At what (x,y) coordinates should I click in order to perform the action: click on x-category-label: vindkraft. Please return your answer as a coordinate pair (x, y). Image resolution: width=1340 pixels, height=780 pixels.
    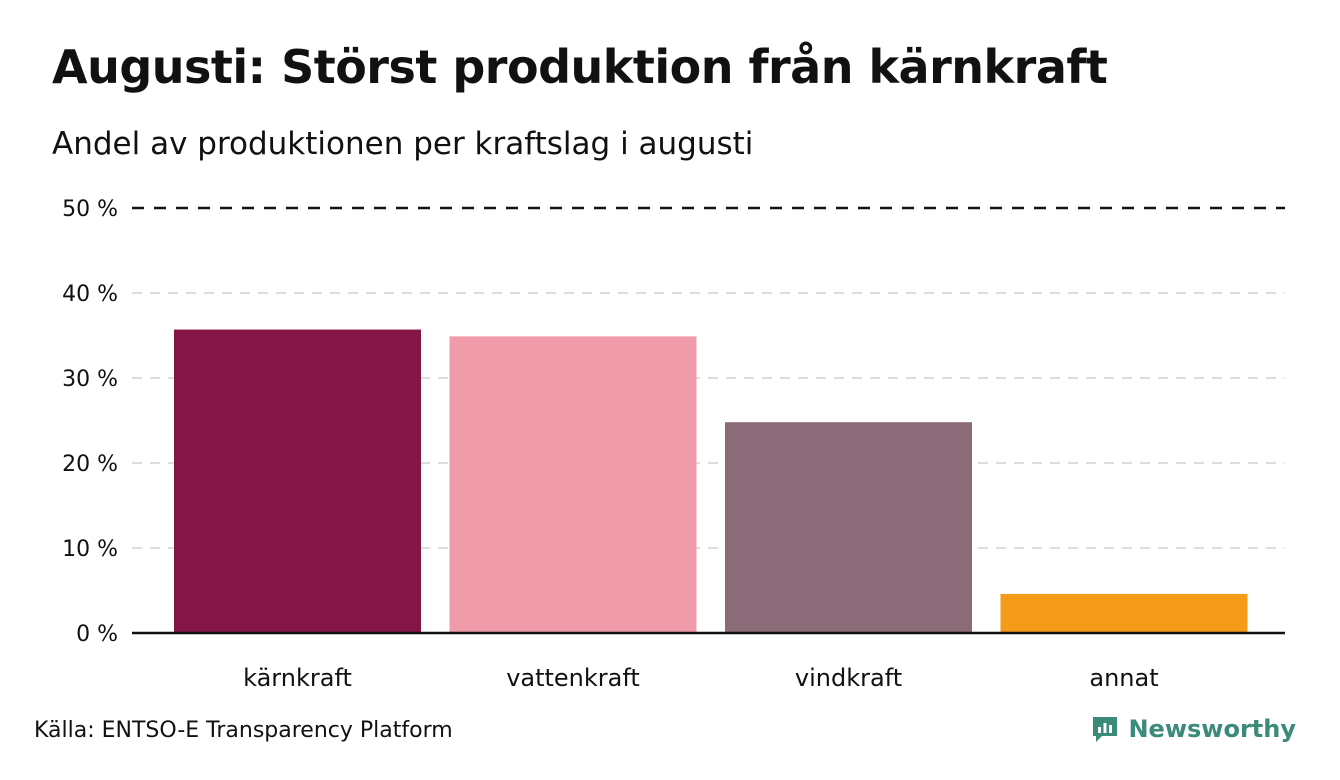
    Looking at the image, I should click on (848, 678).